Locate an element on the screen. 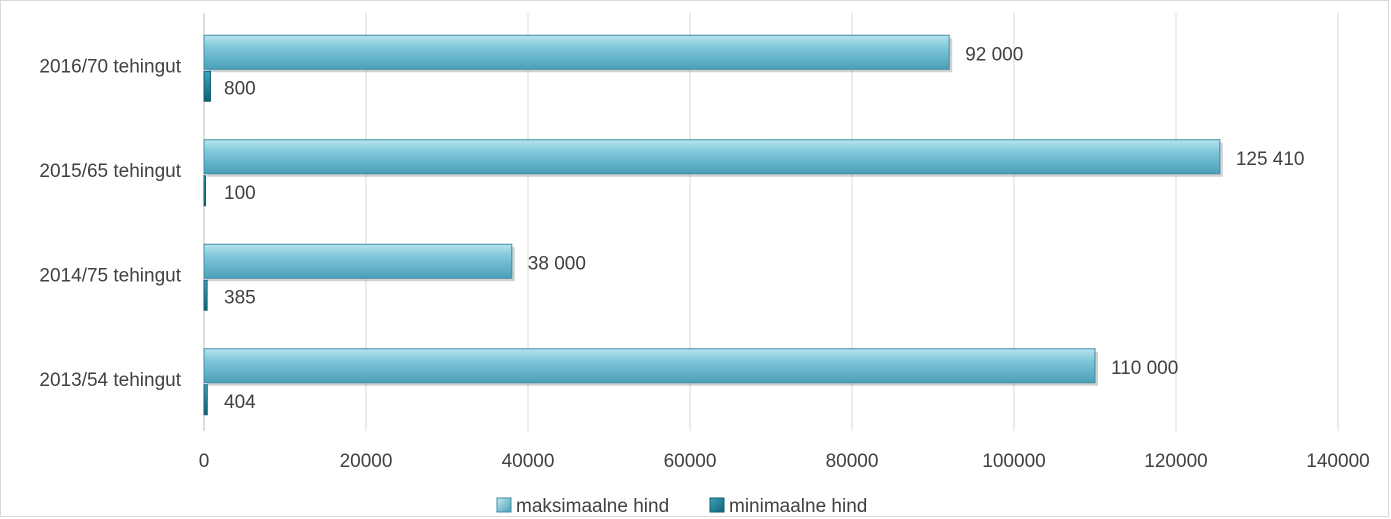  data-label-maksimaalne-hind: 38 000 is located at coordinates (557, 263).